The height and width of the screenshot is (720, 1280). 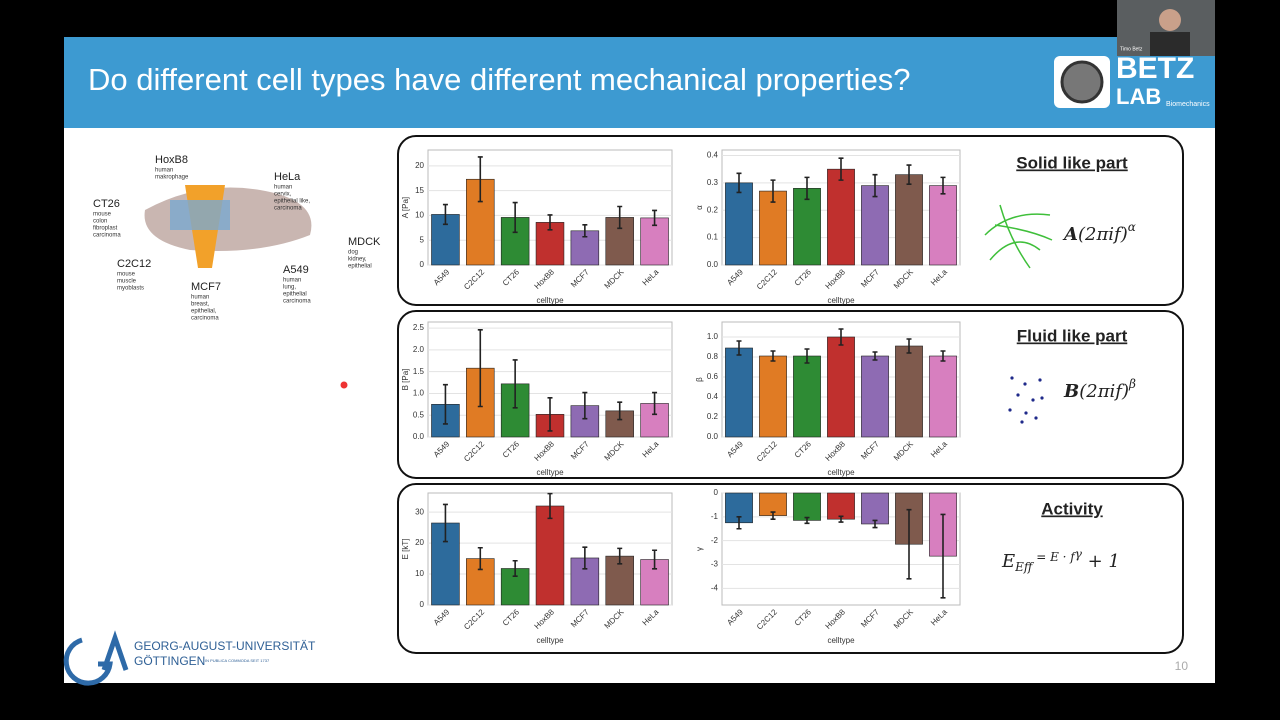 I want to click on y-tick-label: 0.8, so click(x=713, y=356).